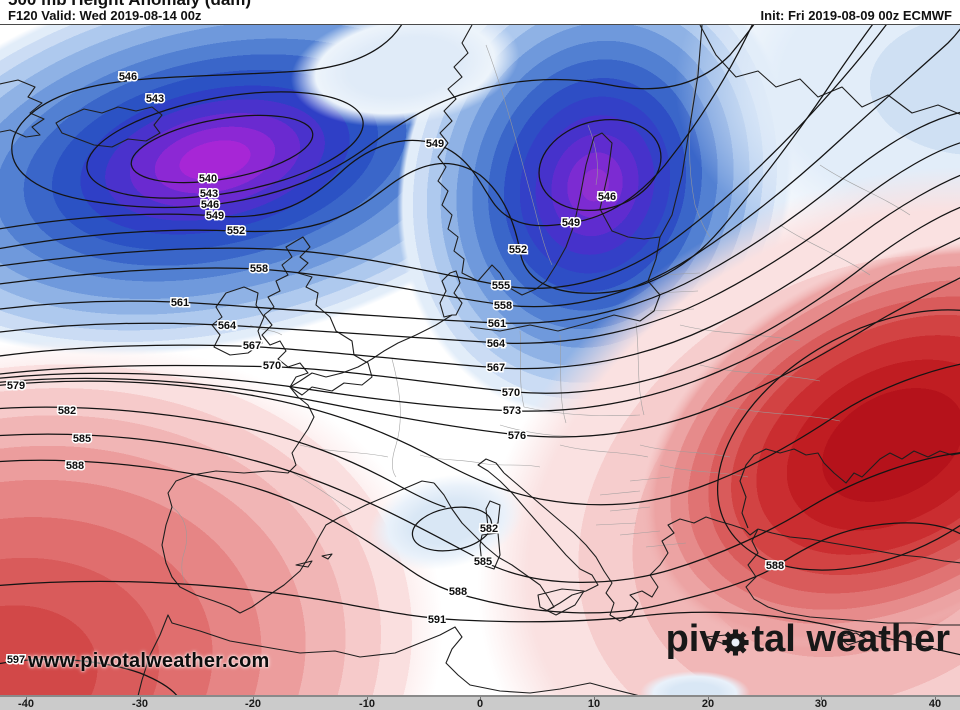 The height and width of the screenshot is (710, 960). Describe the element at coordinates (16, 386) in the screenshot. I see `contour-label: 579` at that location.